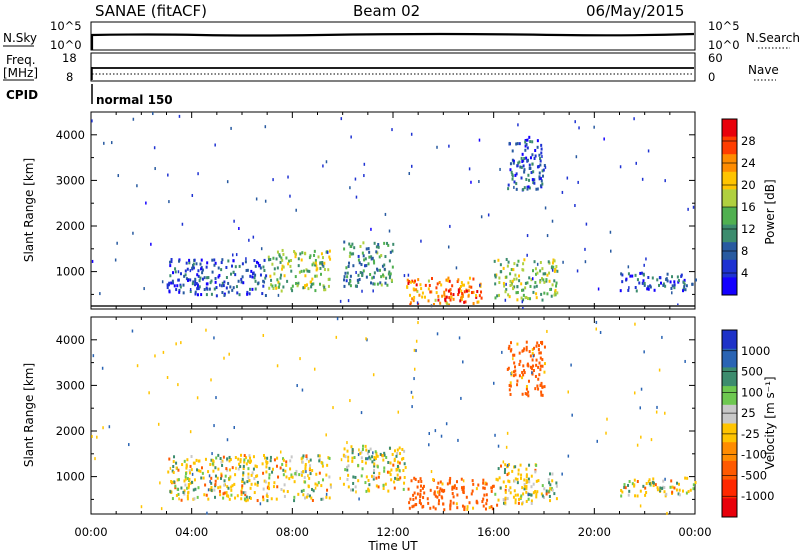 Image resolution: width=800 pixels, height=554 pixels. Describe the element at coordinates (748, 229) in the screenshot. I see `colorbar-tick-label: 12` at that location.